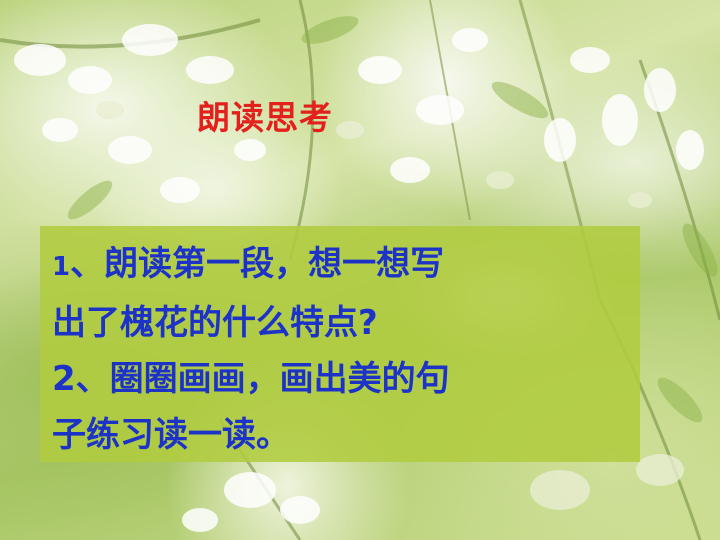 The width and height of the screenshot is (720, 540). I want to click on question-2-number: 2, so click(64, 379).